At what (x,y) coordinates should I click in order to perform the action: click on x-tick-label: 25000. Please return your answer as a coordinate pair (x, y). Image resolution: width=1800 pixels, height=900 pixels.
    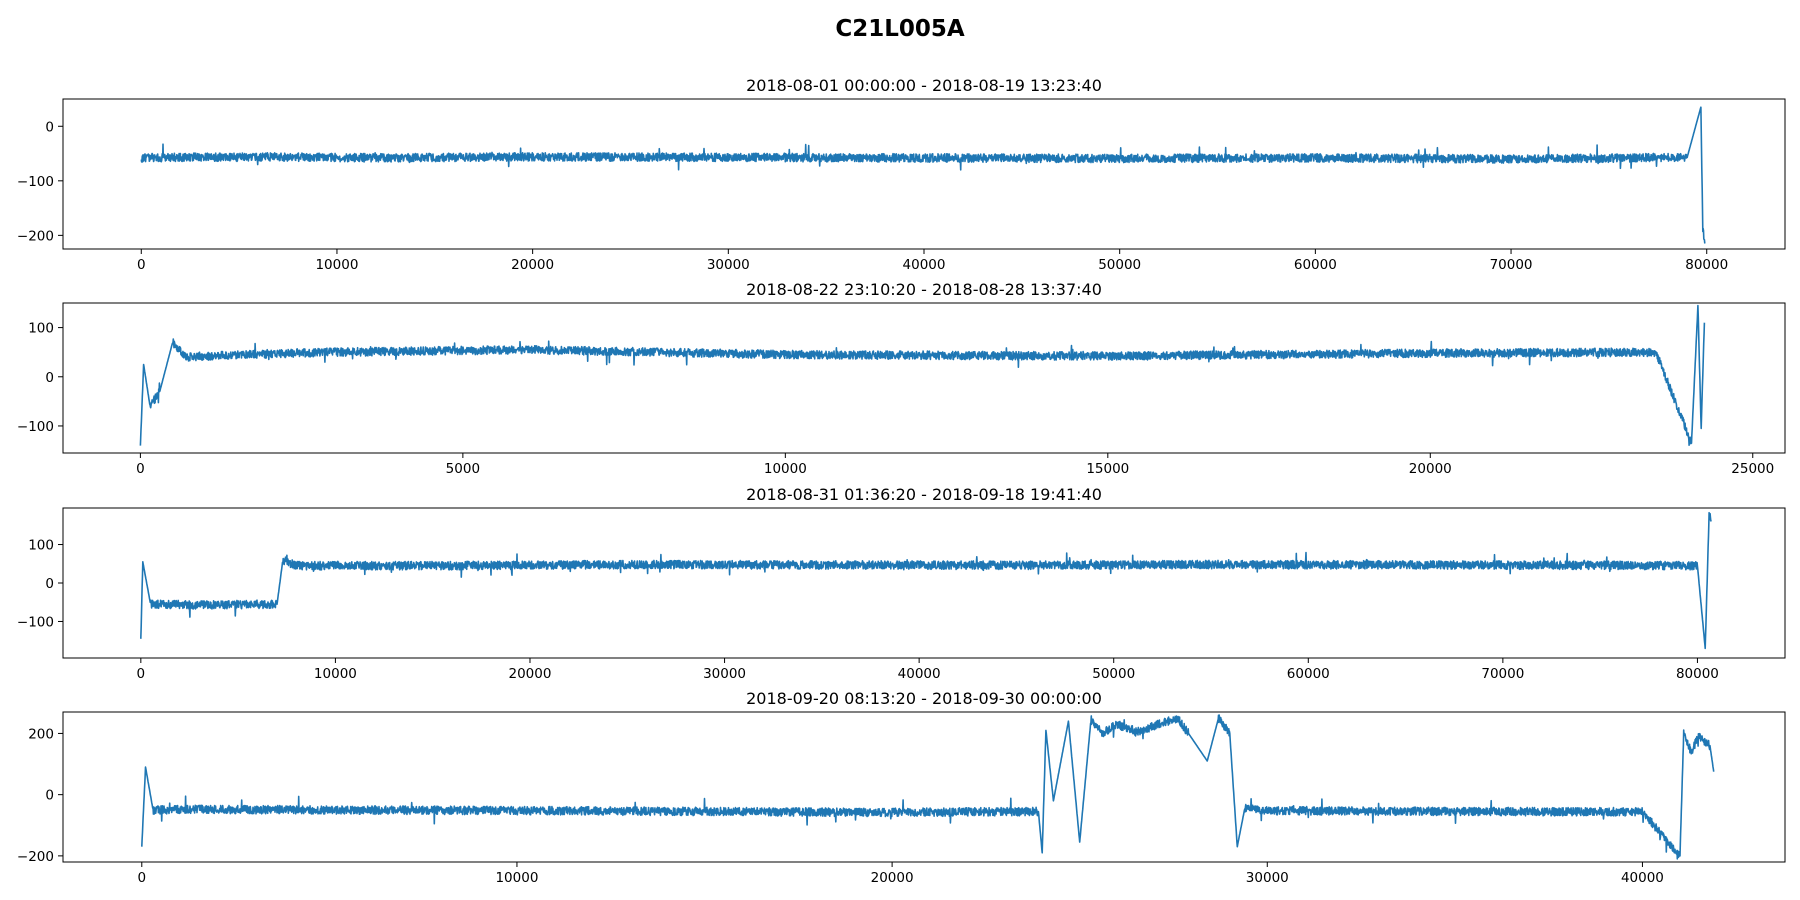
    Looking at the image, I should click on (1752, 469).